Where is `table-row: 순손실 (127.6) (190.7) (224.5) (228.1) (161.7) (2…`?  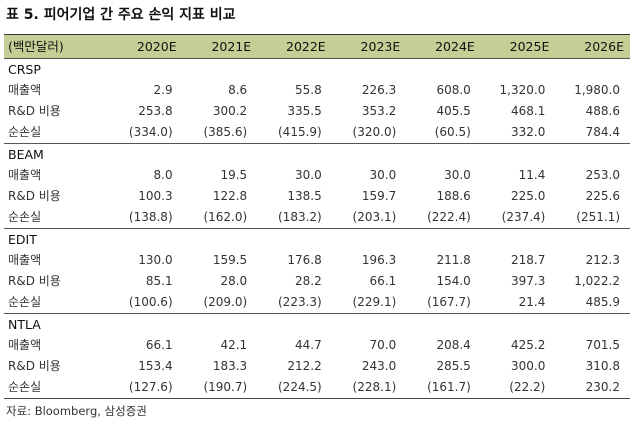 table-row: 순손실 (127.6) (190.7) (224.5) (228.1) (161.7) (2… is located at coordinates (317, 388).